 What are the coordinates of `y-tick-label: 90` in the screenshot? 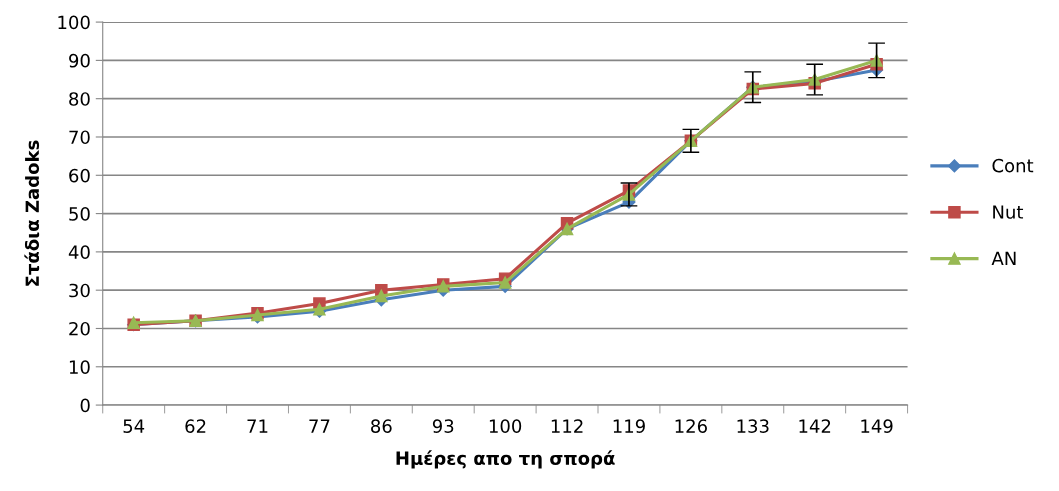 It's located at (79, 60).